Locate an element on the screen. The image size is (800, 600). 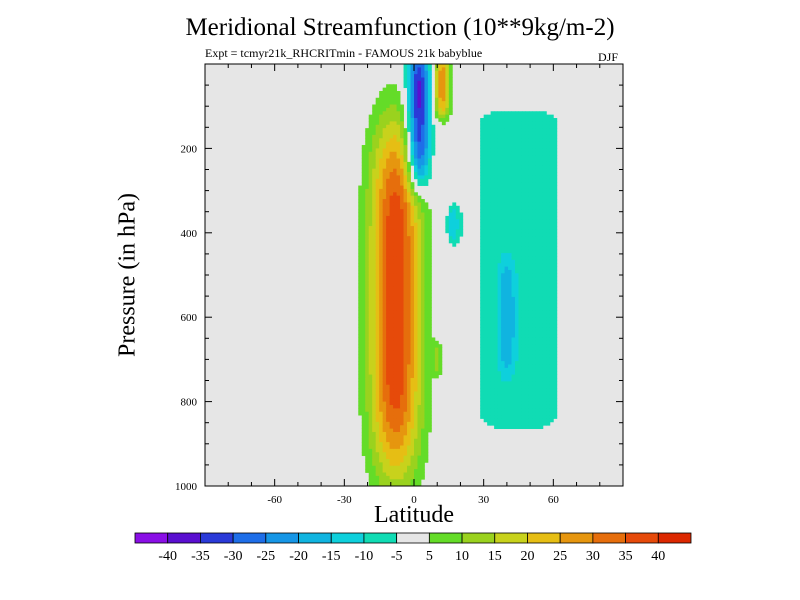
colorbar-label: 10 is located at coordinates (462, 556).